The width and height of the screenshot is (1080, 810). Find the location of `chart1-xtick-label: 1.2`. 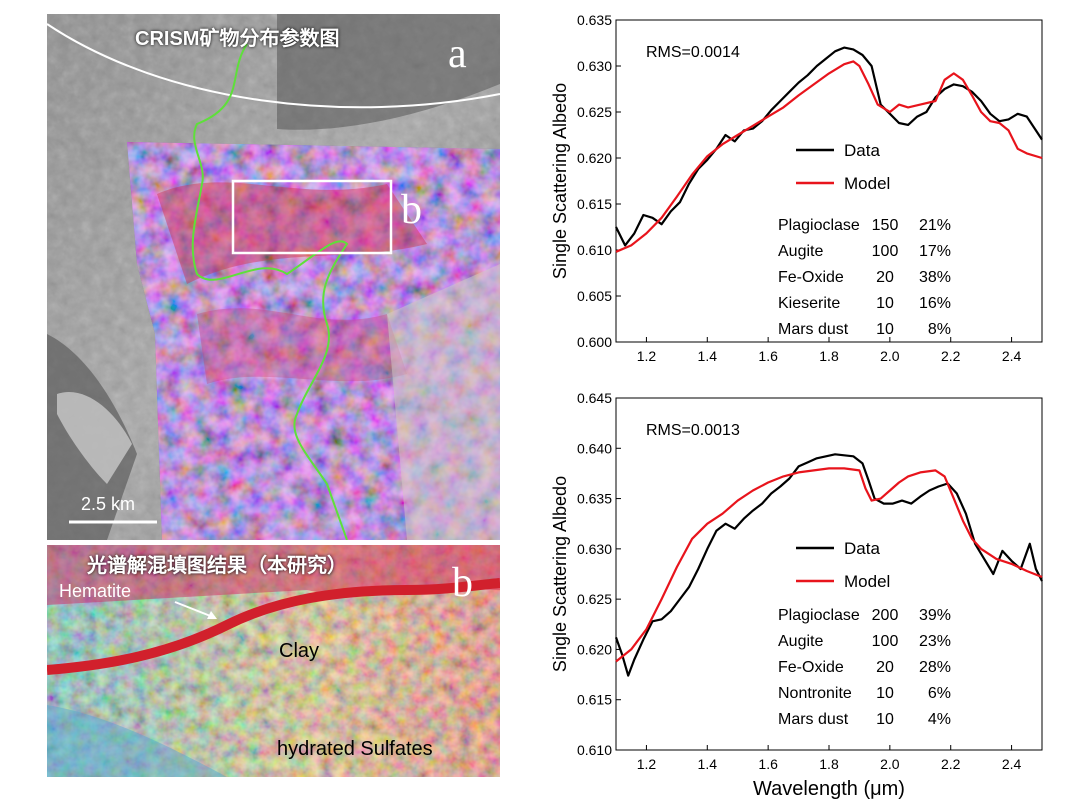

chart1-xtick-label: 1.2 is located at coordinates (647, 764).